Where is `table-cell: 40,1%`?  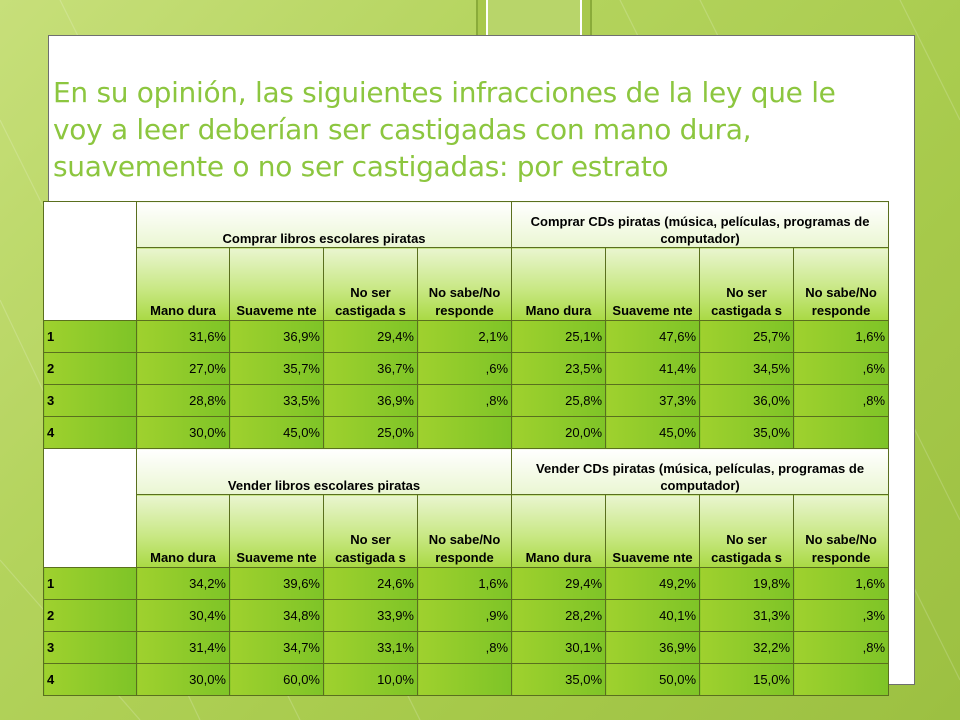
table-cell: 40,1% is located at coordinates (653, 615).